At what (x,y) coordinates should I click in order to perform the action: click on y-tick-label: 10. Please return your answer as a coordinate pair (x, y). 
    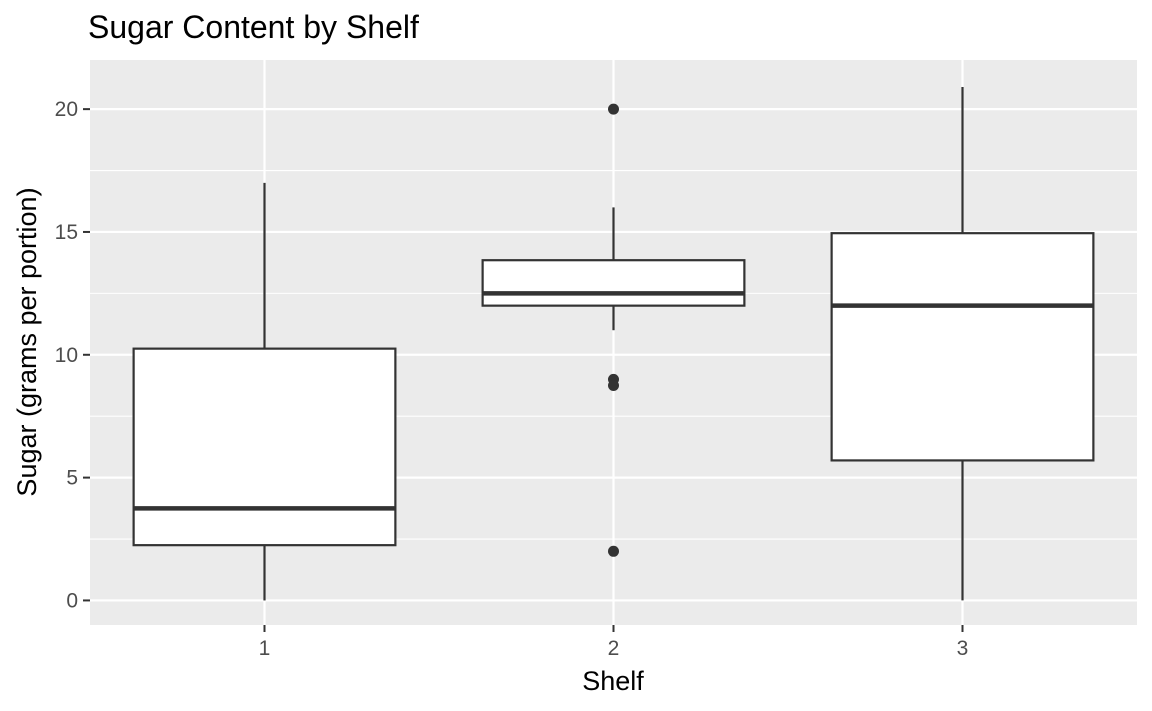
    Looking at the image, I should click on (66, 355).